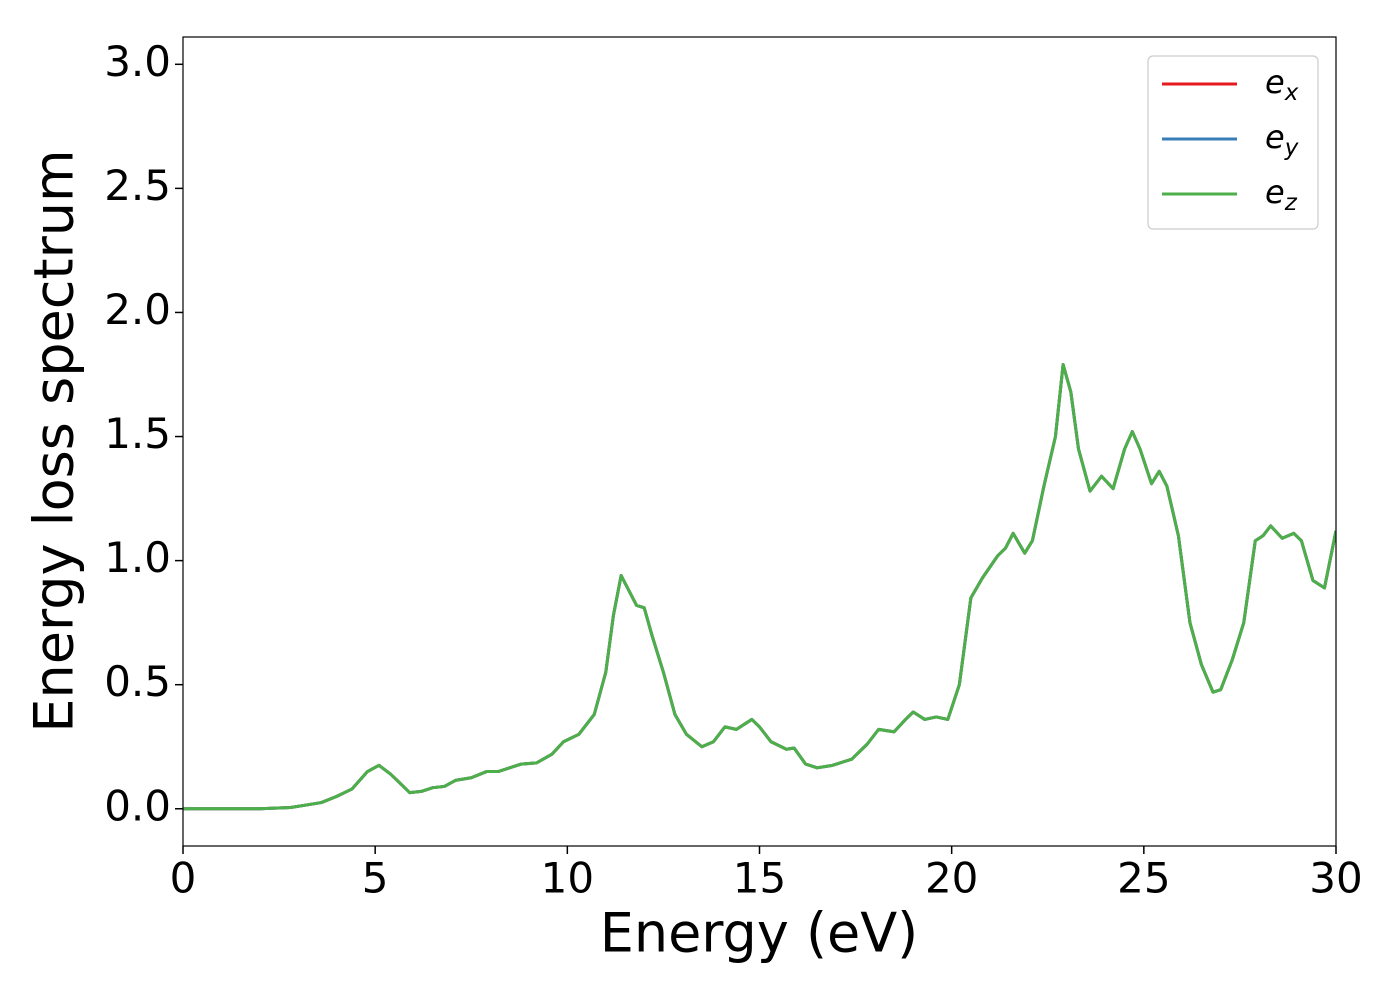 This screenshot has height=1000, width=1400. Describe the element at coordinates (1282, 139) in the screenshot. I see `legend-label: ey` at that location.